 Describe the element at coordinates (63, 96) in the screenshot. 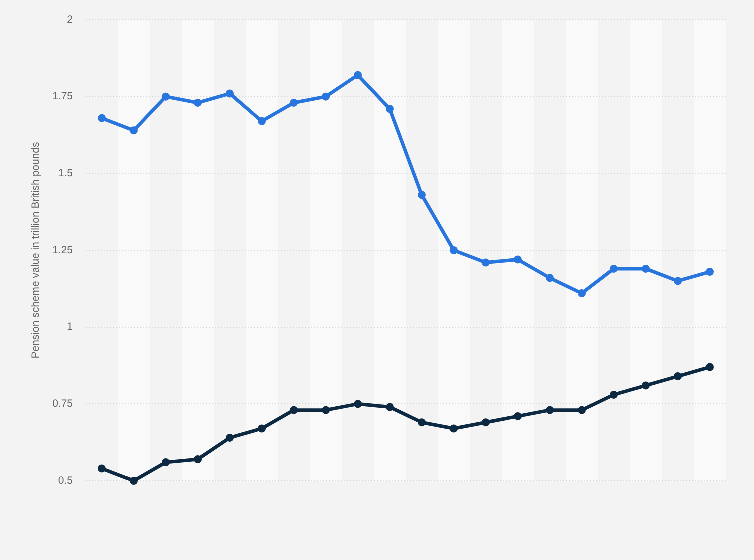

I see `y-tick-label: 1.75` at that location.